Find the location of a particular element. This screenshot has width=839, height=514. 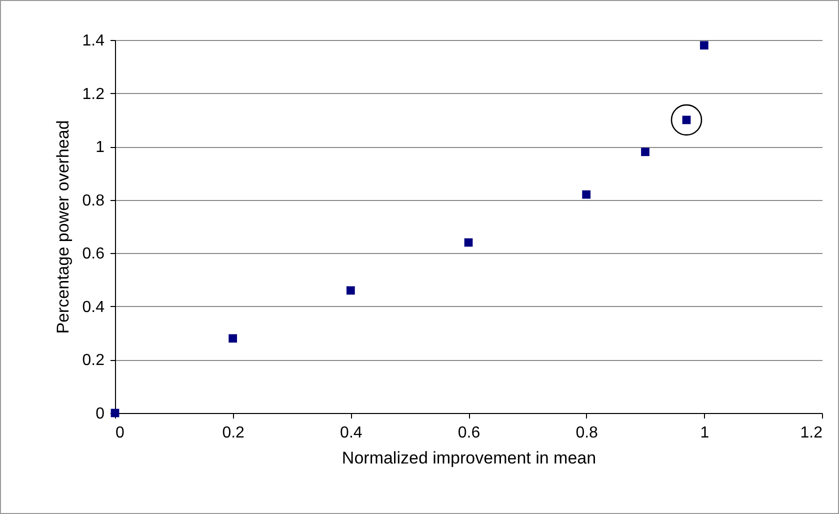

x-tick-label: 1 is located at coordinates (705, 433).